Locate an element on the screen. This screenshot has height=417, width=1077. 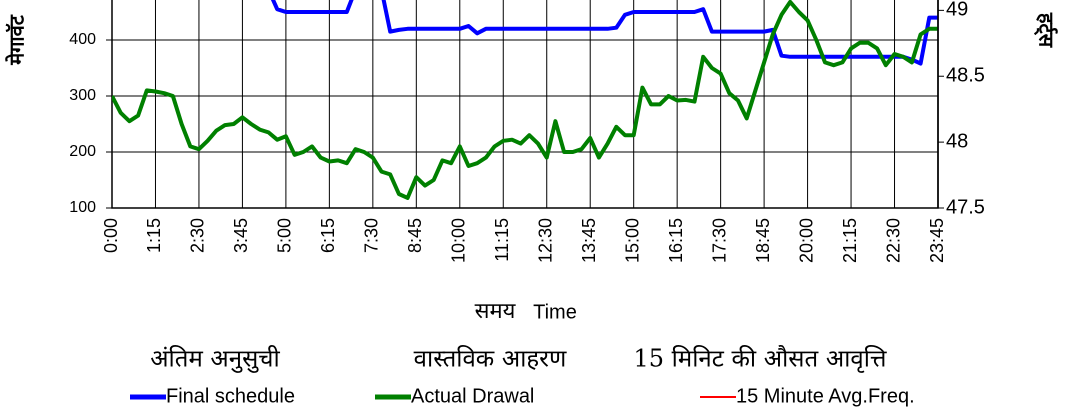
x-tick-label: 13:45 is located at coordinates (589, 240).